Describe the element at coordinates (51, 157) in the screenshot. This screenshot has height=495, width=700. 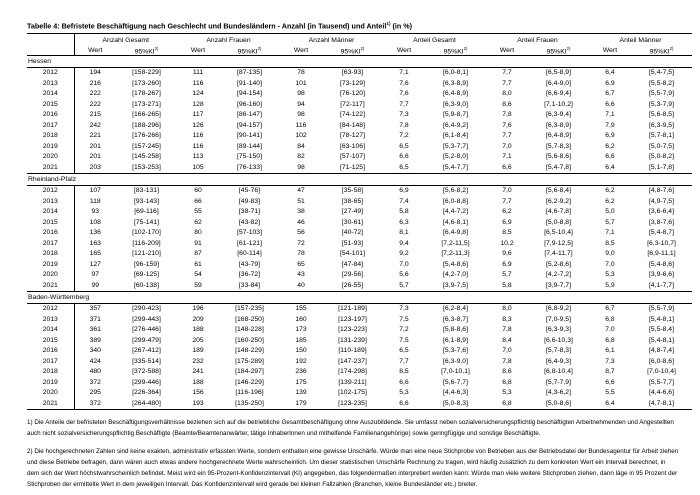
I see `year-cell: 2020` at that location.